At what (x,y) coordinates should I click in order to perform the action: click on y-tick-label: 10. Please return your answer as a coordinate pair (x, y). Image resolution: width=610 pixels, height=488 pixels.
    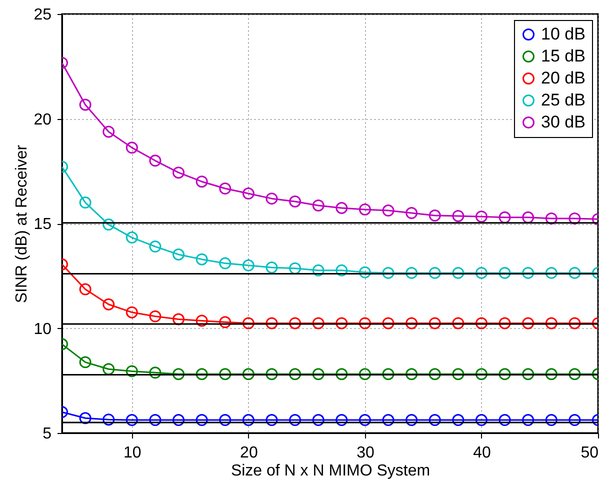
    Looking at the image, I should click on (43, 329).